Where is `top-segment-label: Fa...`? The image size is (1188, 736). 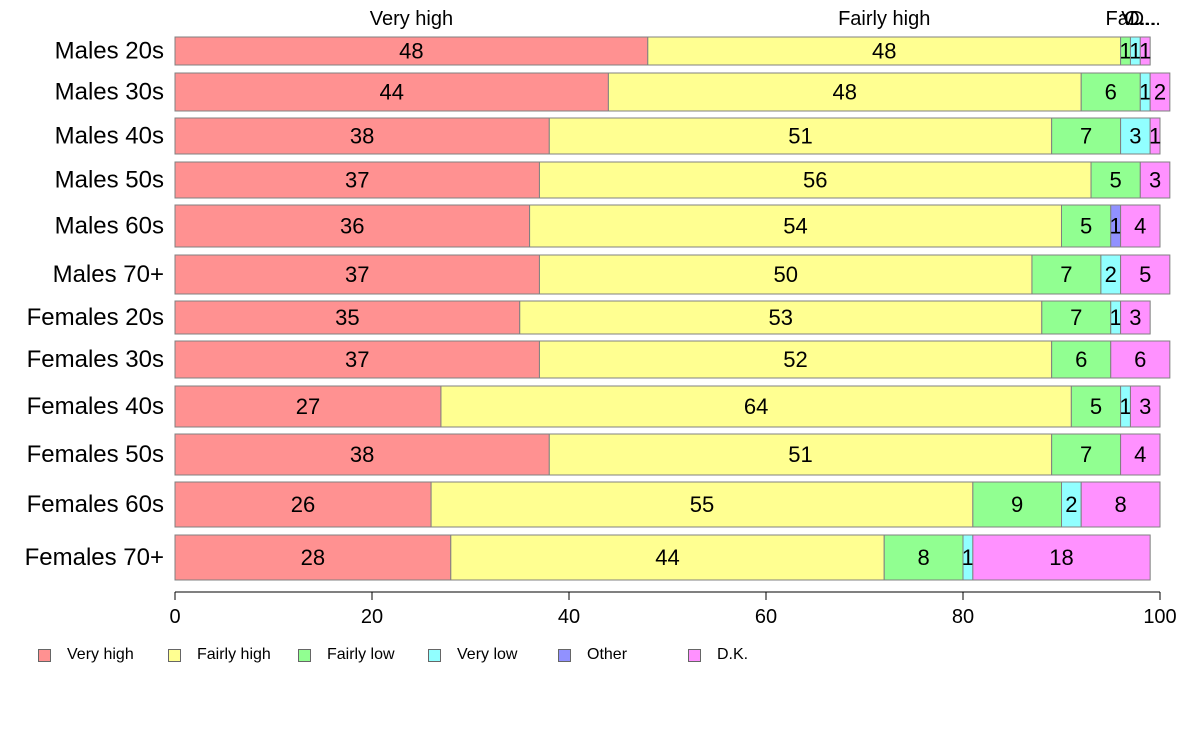
top-segment-label: Fa... is located at coordinates (1126, 19).